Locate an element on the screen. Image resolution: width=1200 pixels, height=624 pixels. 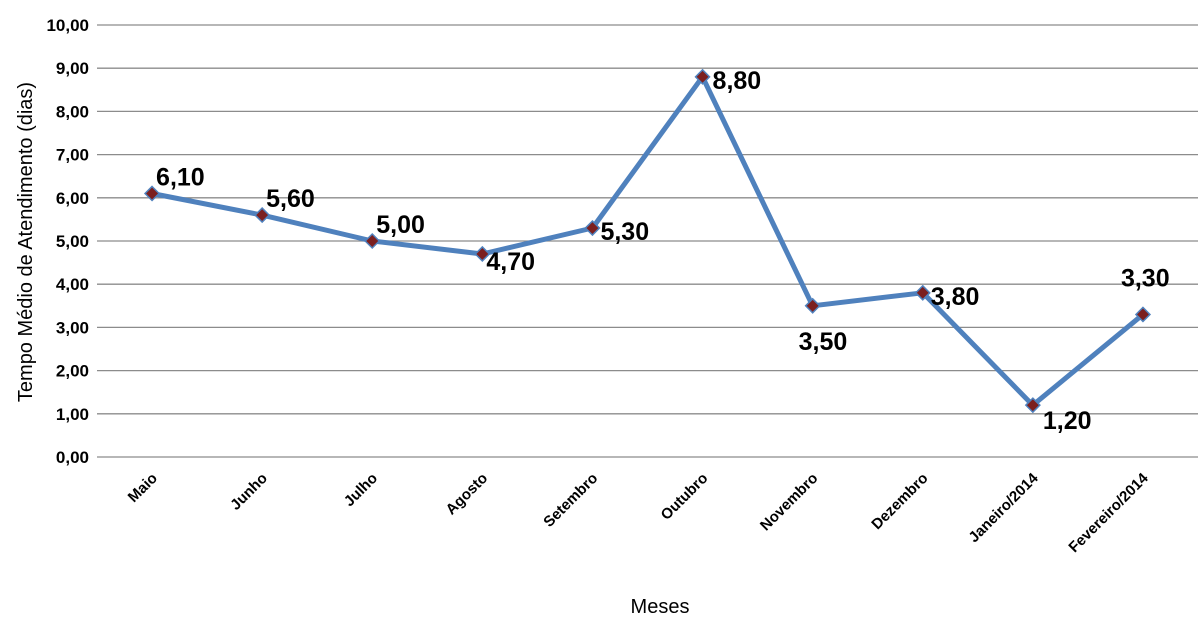
x-tick-label: Setembro is located at coordinates (570, 500).